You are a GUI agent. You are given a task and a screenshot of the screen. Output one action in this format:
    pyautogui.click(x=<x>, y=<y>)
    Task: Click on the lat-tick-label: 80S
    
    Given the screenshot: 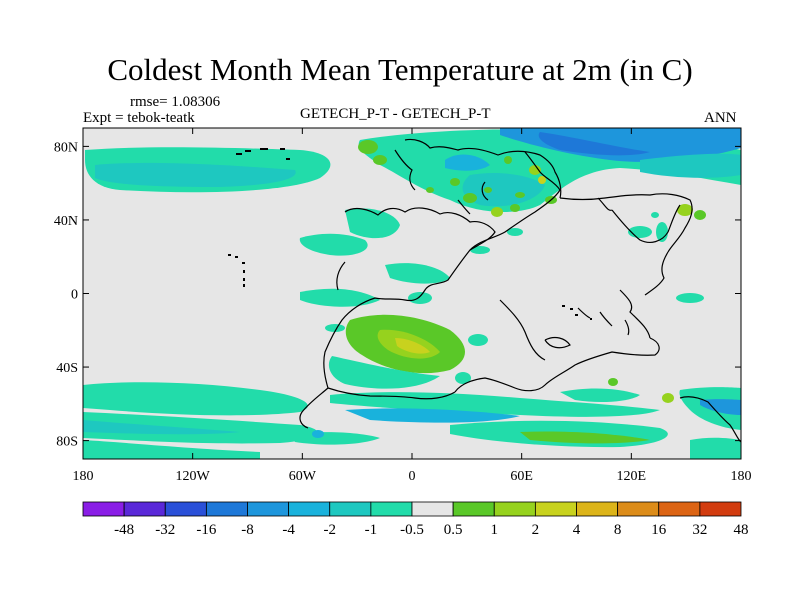 What is the action you would take?
    pyautogui.click(x=67, y=442)
    